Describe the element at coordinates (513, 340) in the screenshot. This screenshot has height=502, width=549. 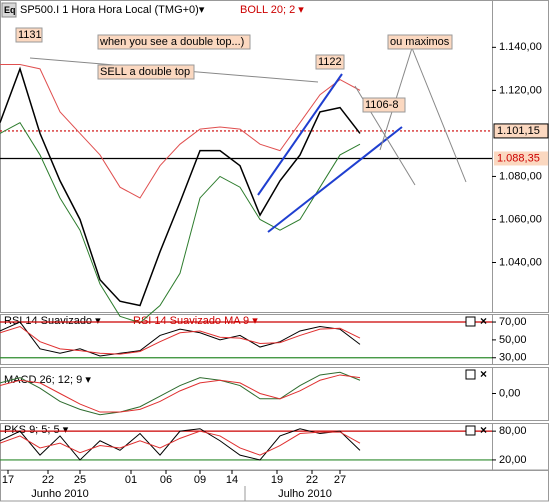
I see `y-tick-label: 50,00` at that location.